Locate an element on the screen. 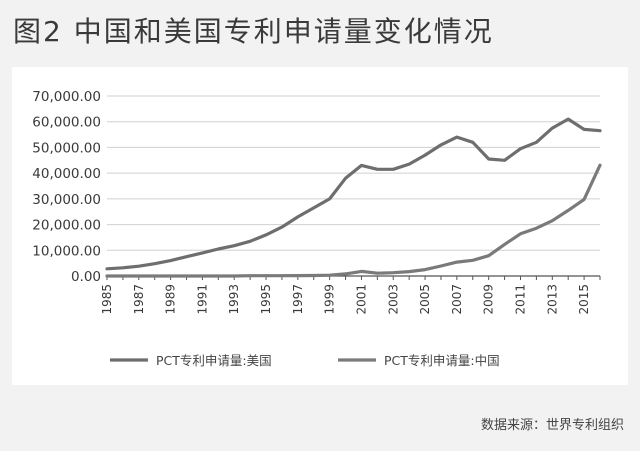 This screenshot has height=451, width=640. chart-legend: PCT专利申请量:美国 PCT专利申请量:中国 is located at coordinates (305, 360).